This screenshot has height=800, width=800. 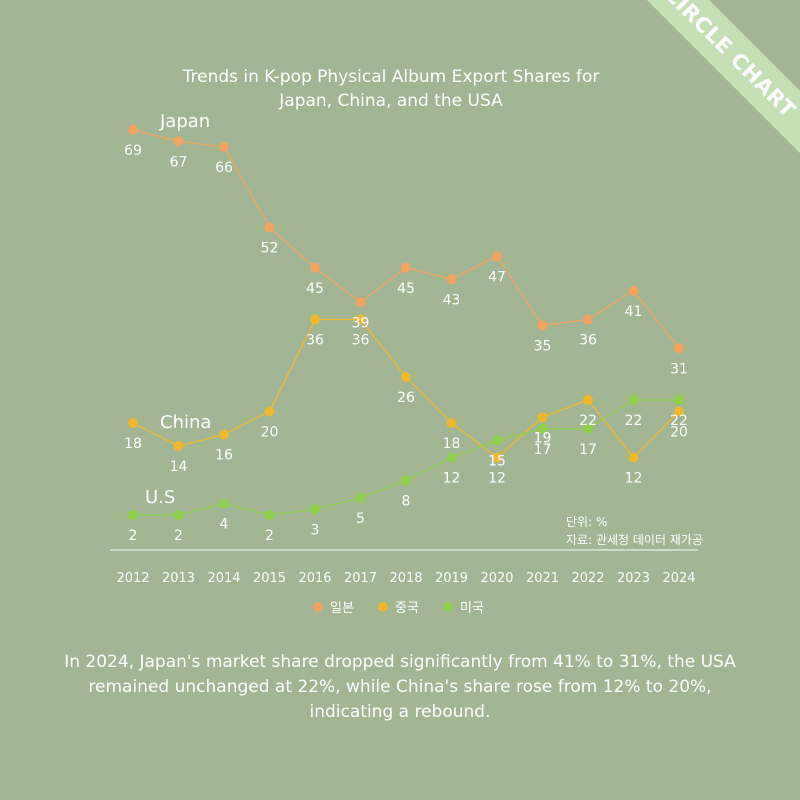 I want to click on series-line, so click(x=406, y=388).